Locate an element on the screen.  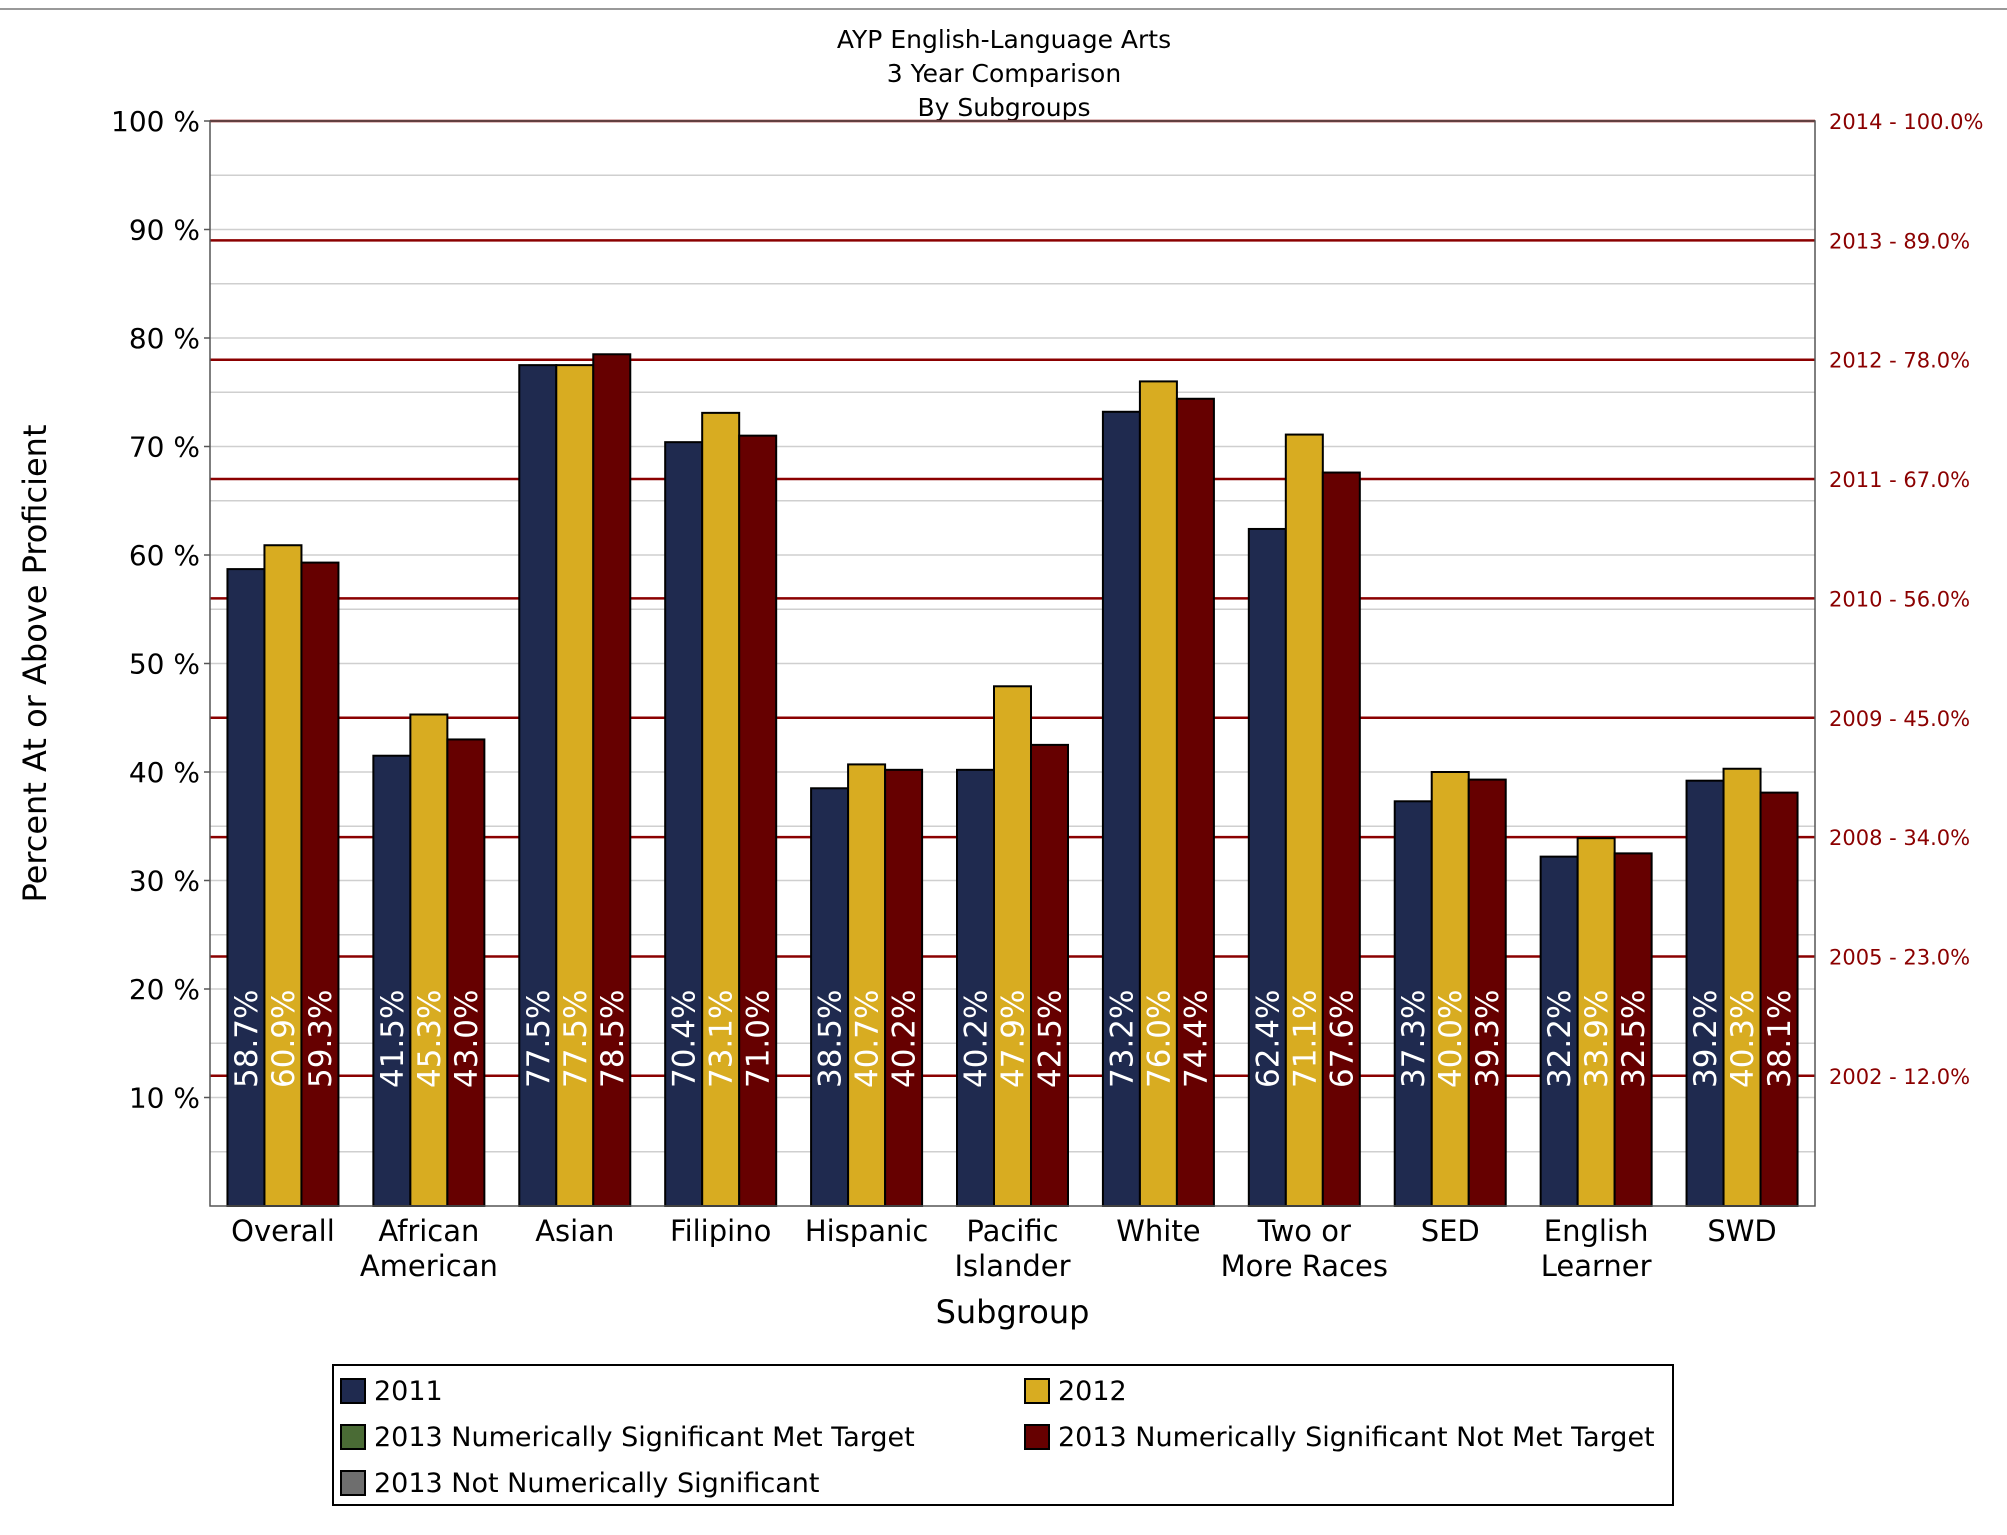
bar-value-label: 58.7% is located at coordinates (247, 1039).